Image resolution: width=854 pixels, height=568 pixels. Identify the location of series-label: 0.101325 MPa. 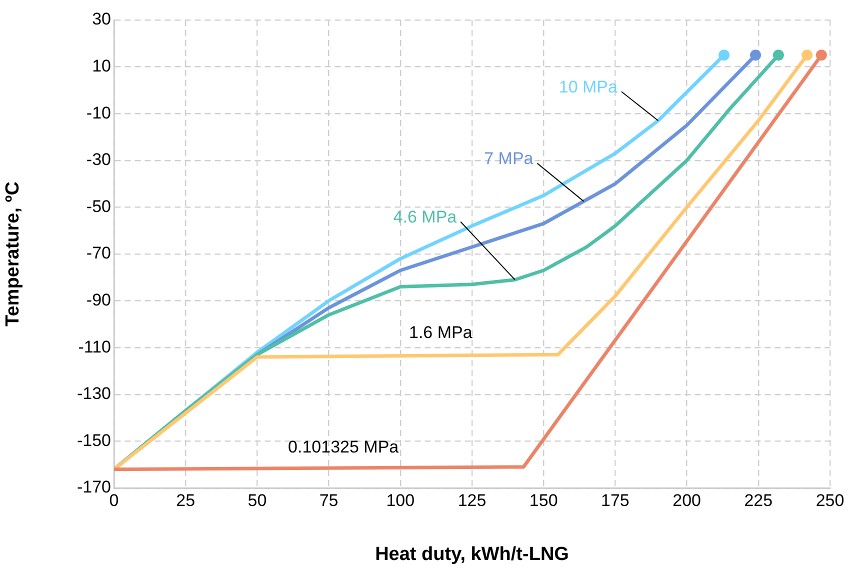
(344, 447).